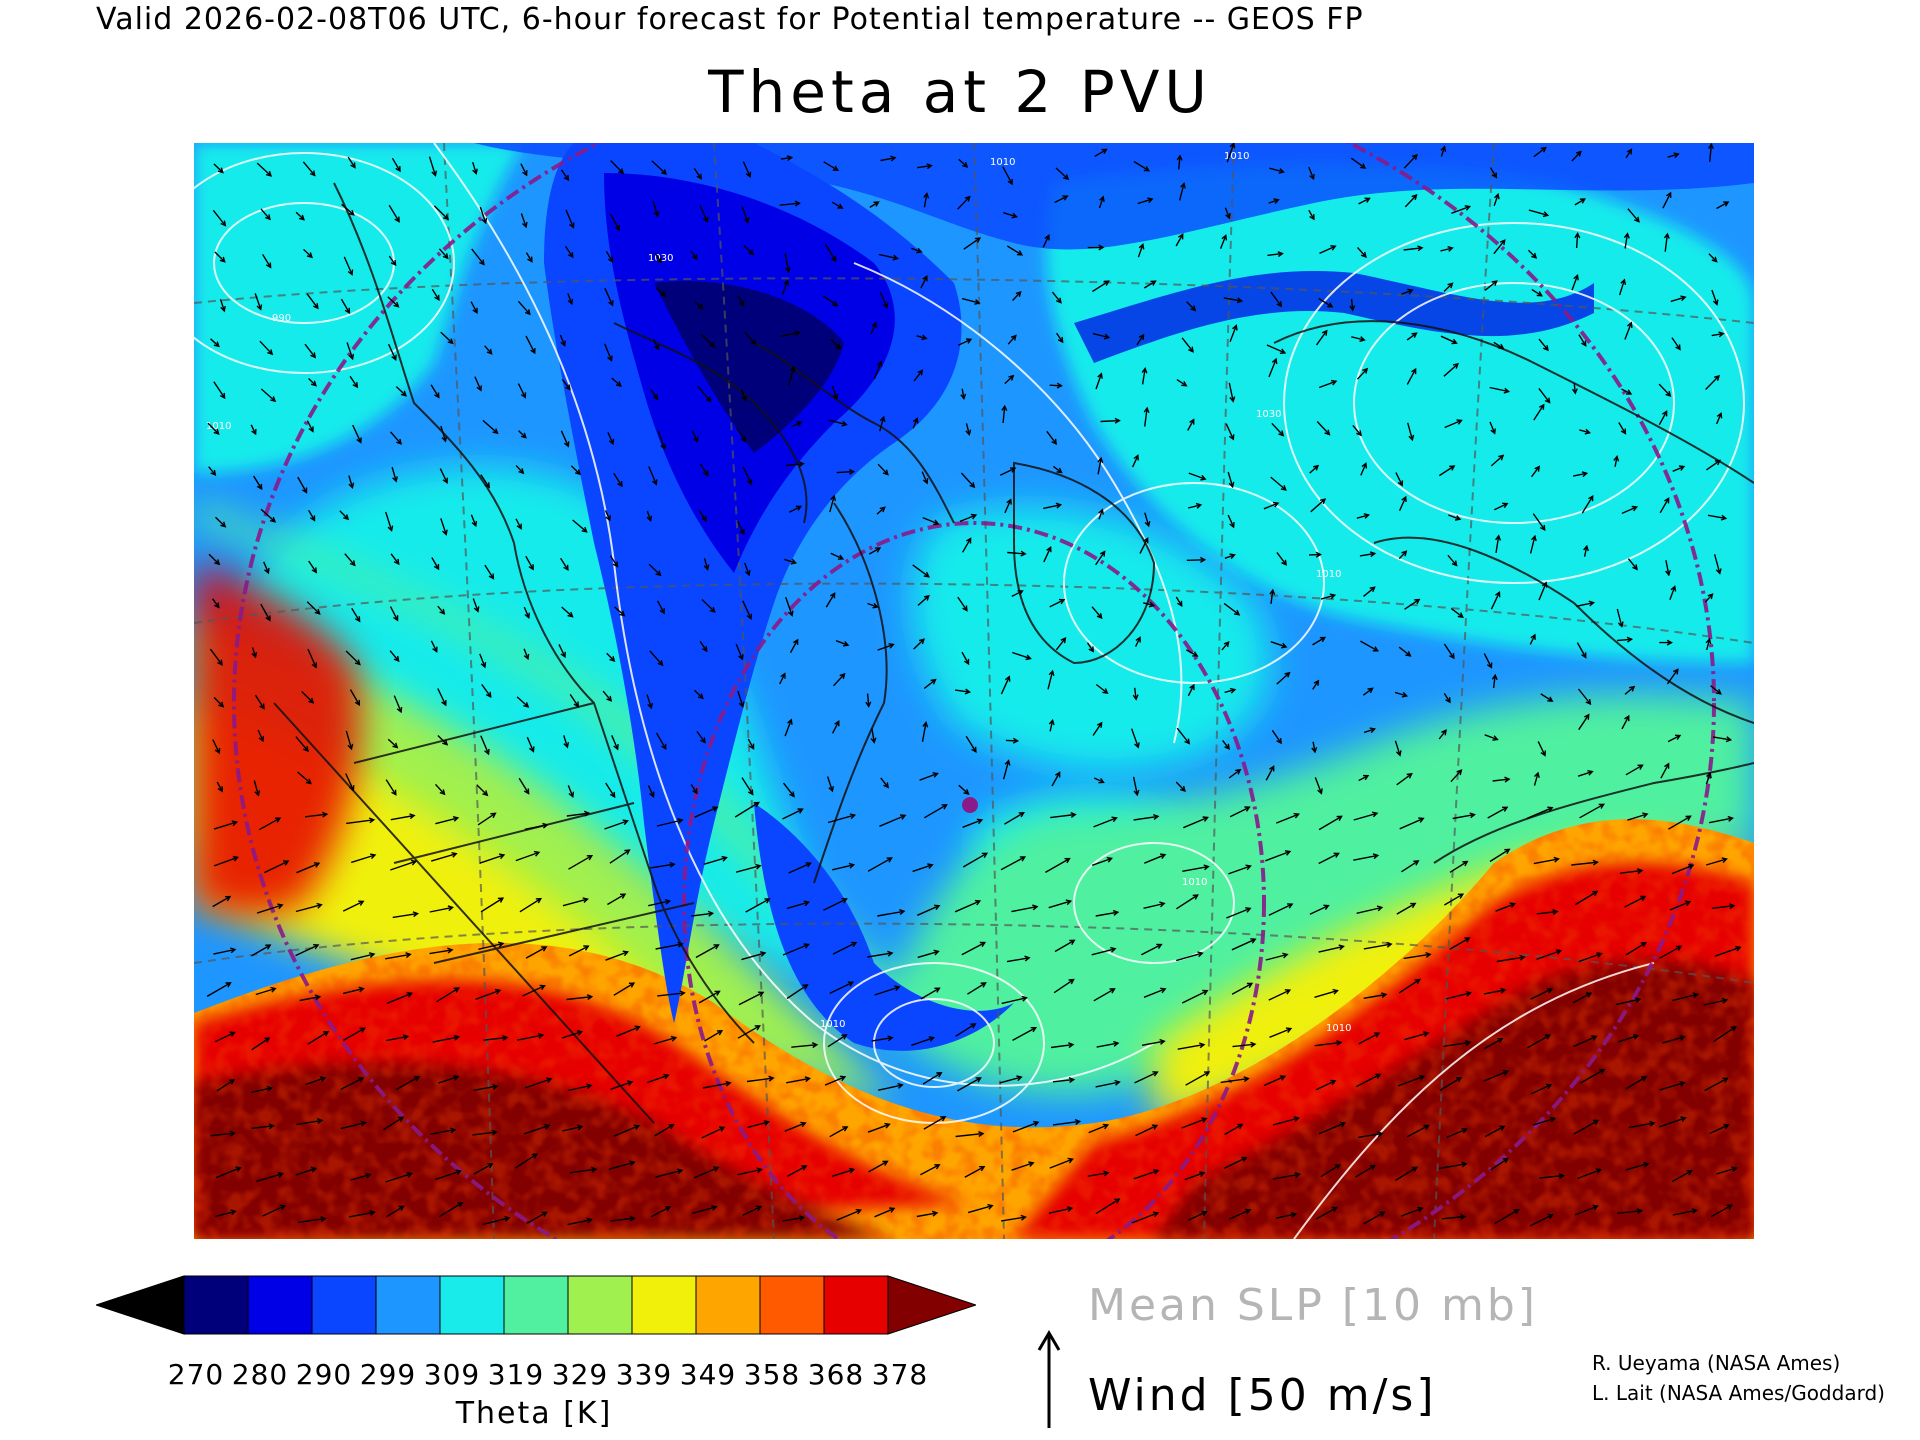 This screenshot has width=1920, height=1440. What do you see at coordinates (728, 1305) in the screenshot?
I see `colorbar-cell` at bounding box center [728, 1305].